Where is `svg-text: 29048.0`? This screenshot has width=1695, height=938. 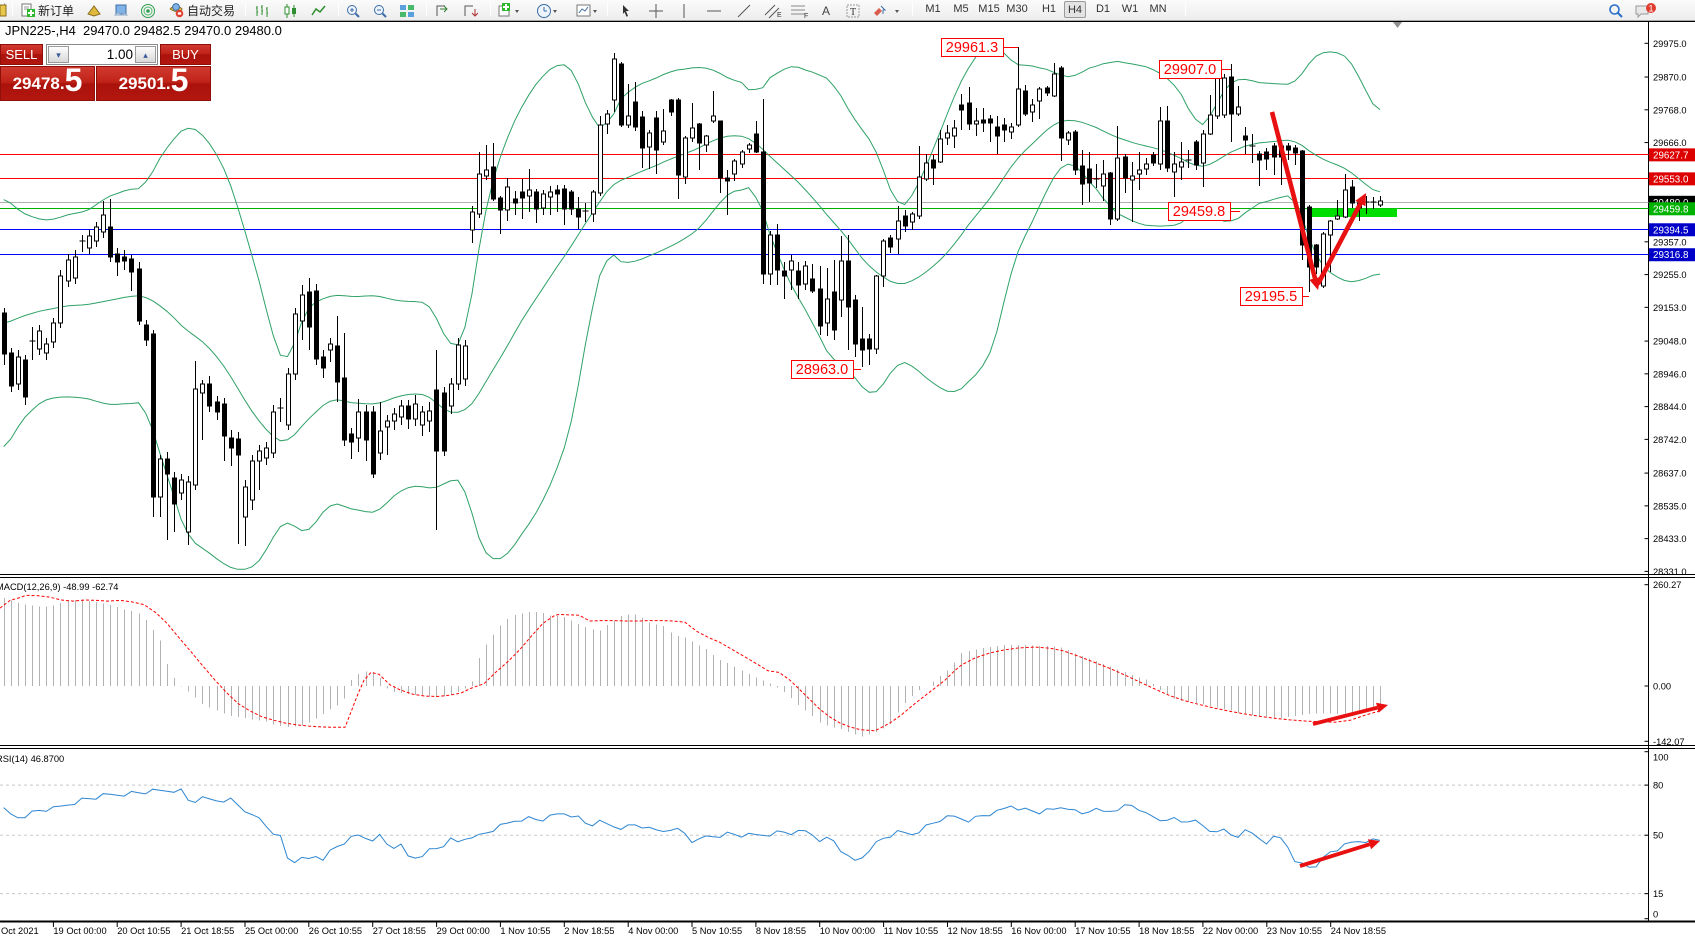 svg-text: 29048.0 is located at coordinates (1670, 342).